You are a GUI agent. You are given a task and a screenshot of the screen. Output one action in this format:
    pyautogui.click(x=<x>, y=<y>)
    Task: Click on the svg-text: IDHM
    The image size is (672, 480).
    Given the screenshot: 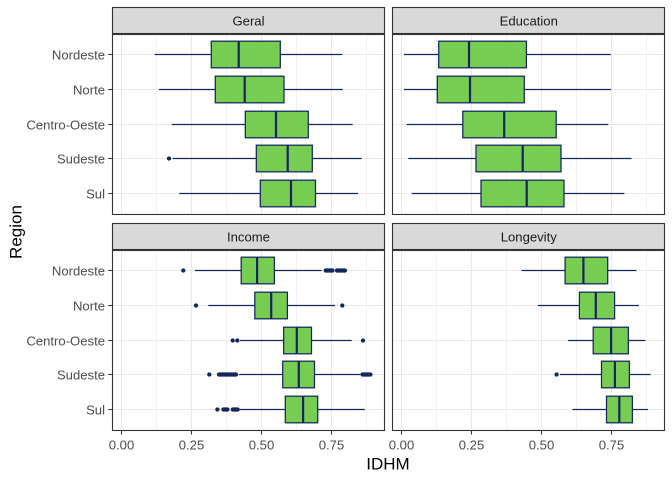 What is the action you would take?
    pyautogui.click(x=387, y=463)
    